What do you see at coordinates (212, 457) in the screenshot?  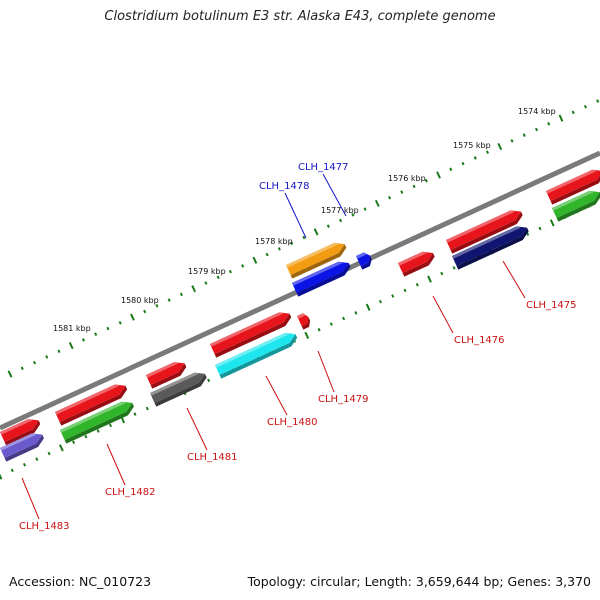 I see `gene-label: CLH_1481` at bounding box center [212, 457].